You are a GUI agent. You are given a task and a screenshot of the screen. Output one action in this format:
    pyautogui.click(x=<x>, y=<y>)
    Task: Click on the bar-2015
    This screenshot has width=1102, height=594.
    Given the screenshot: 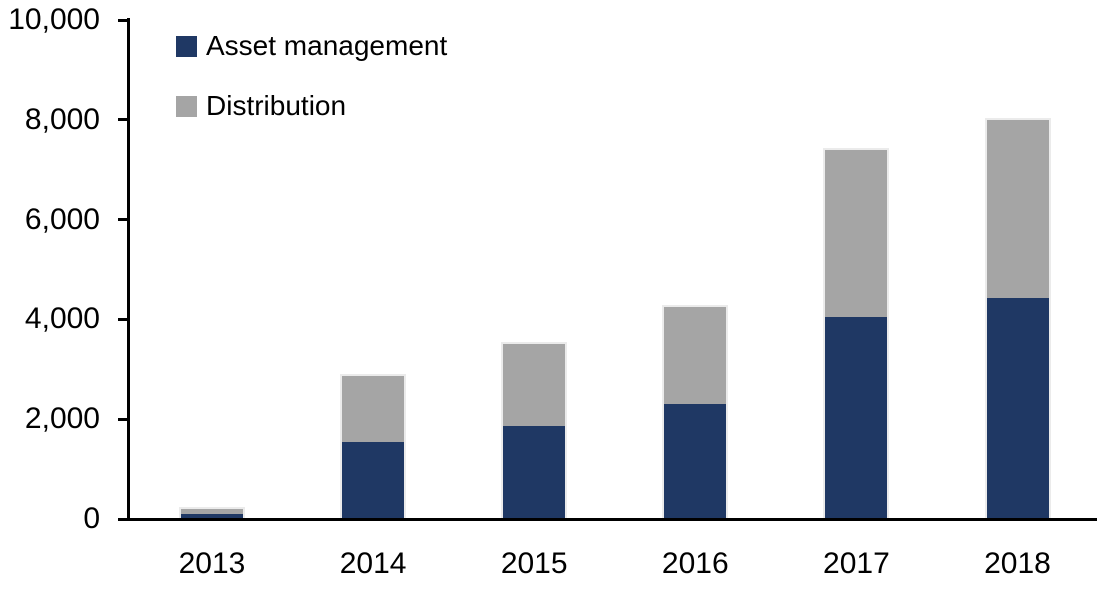 What is the action you would take?
    pyautogui.click(x=534, y=430)
    